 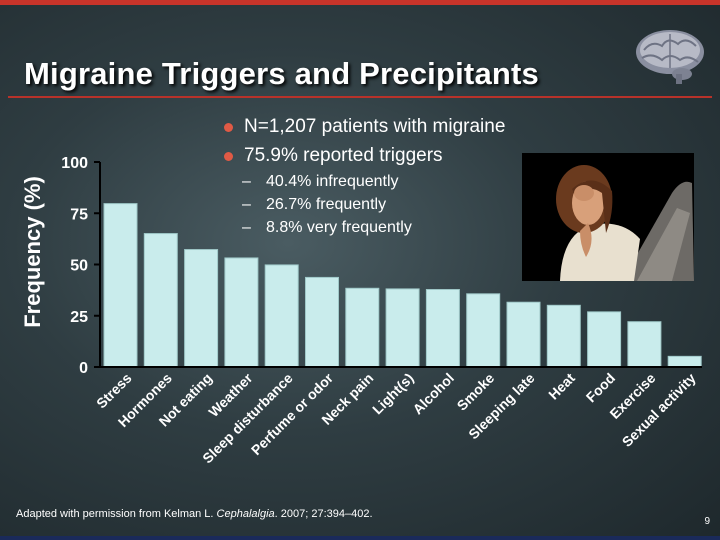 I want to click on bar-not-eating, so click(x=201, y=308).